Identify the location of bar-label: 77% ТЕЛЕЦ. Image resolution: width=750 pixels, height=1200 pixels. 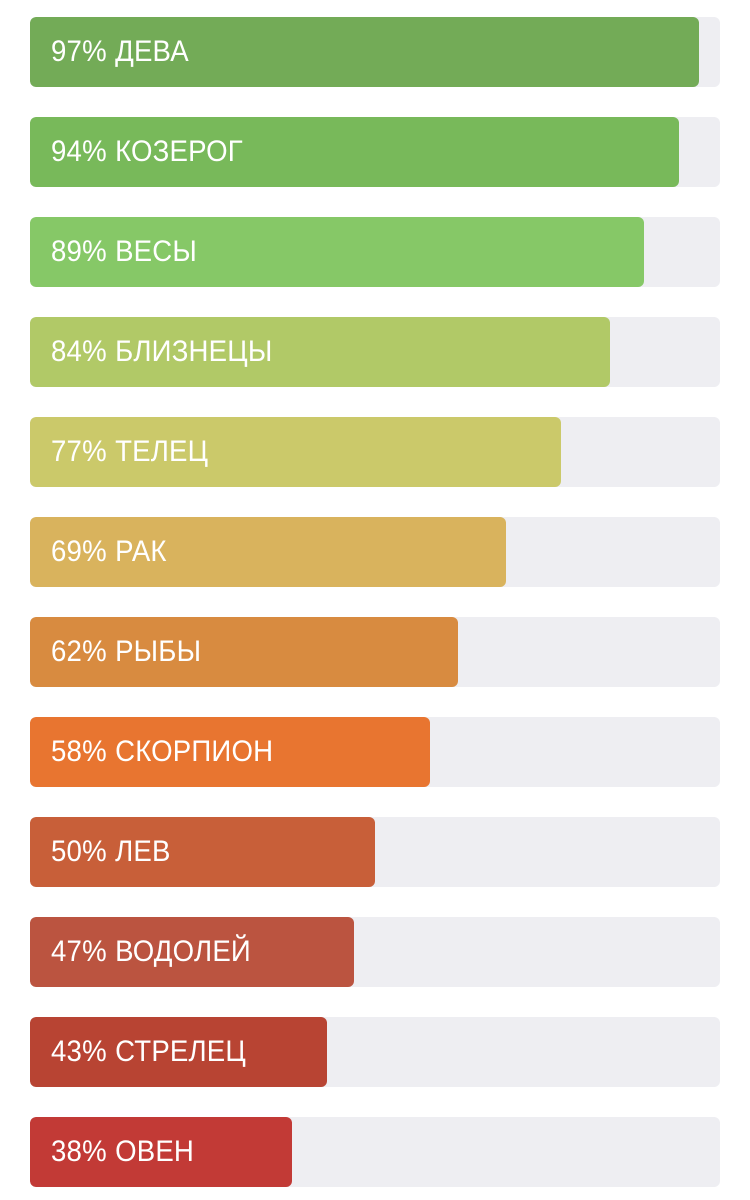
(129, 452).